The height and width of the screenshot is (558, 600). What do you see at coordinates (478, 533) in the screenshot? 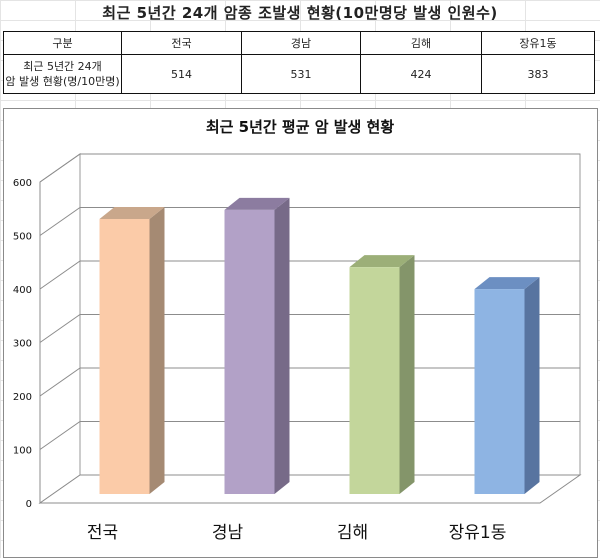
I see `x-category-label: 장유1동` at bounding box center [478, 533].